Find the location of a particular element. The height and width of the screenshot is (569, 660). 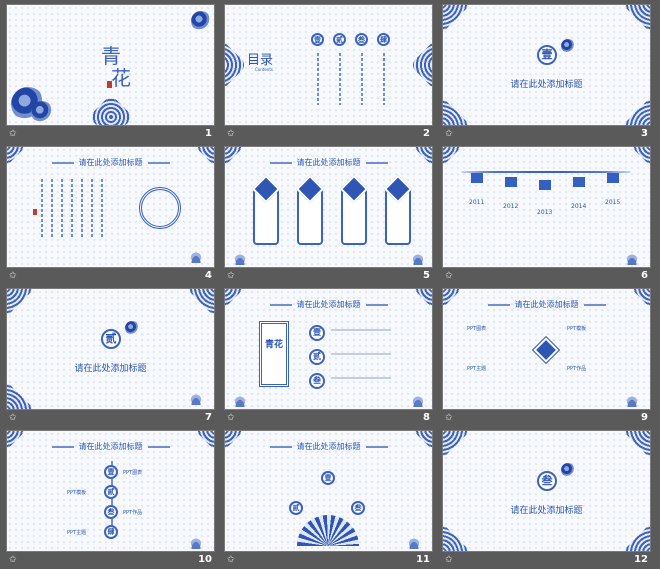

emblem-text: 青花 is located at coordinates (273, 345).